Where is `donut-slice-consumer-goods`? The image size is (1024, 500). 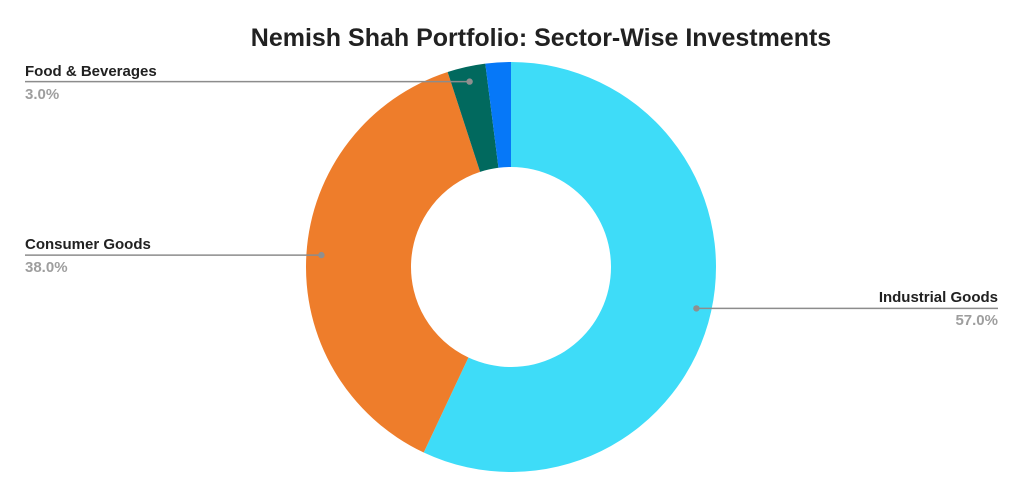 donut-slice-consumer-goods is located at coordinates (393, 262).